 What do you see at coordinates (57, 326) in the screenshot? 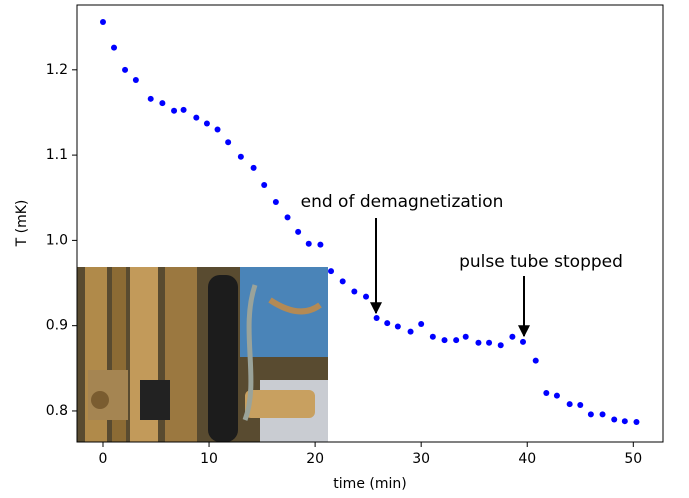
I see `y-tick-label: 0.9` at bounding box center [57, 326].